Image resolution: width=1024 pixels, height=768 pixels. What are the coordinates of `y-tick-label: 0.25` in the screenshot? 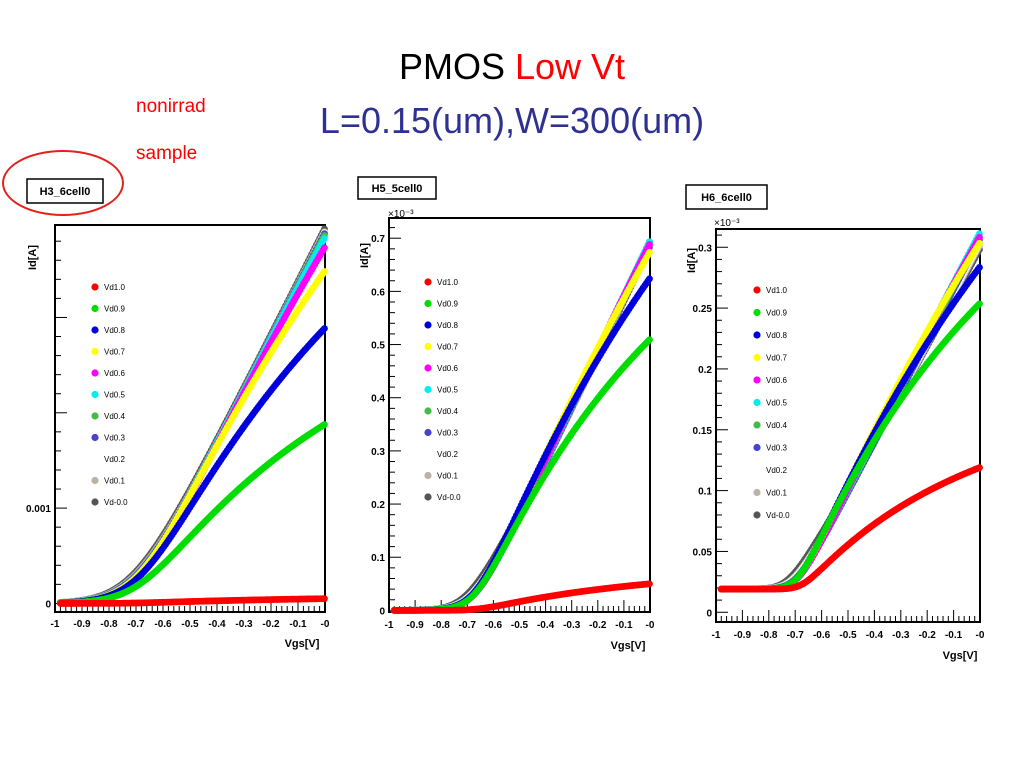 It's located at (703, 309).